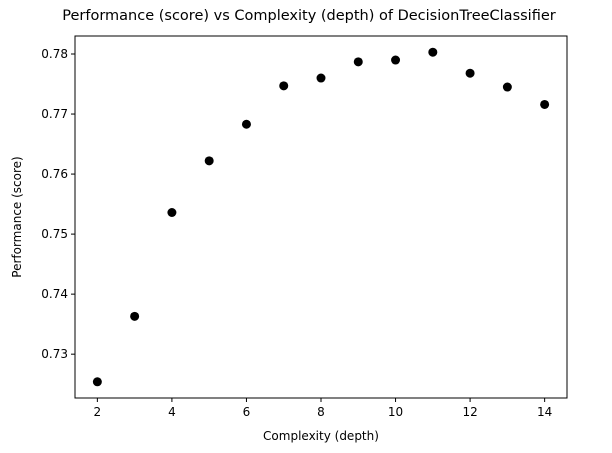 This screenshot has width=612, height=453. Describe the element at coordinates (544, 412) in the screenshot. I see `x-tick-label: 14` at that location.